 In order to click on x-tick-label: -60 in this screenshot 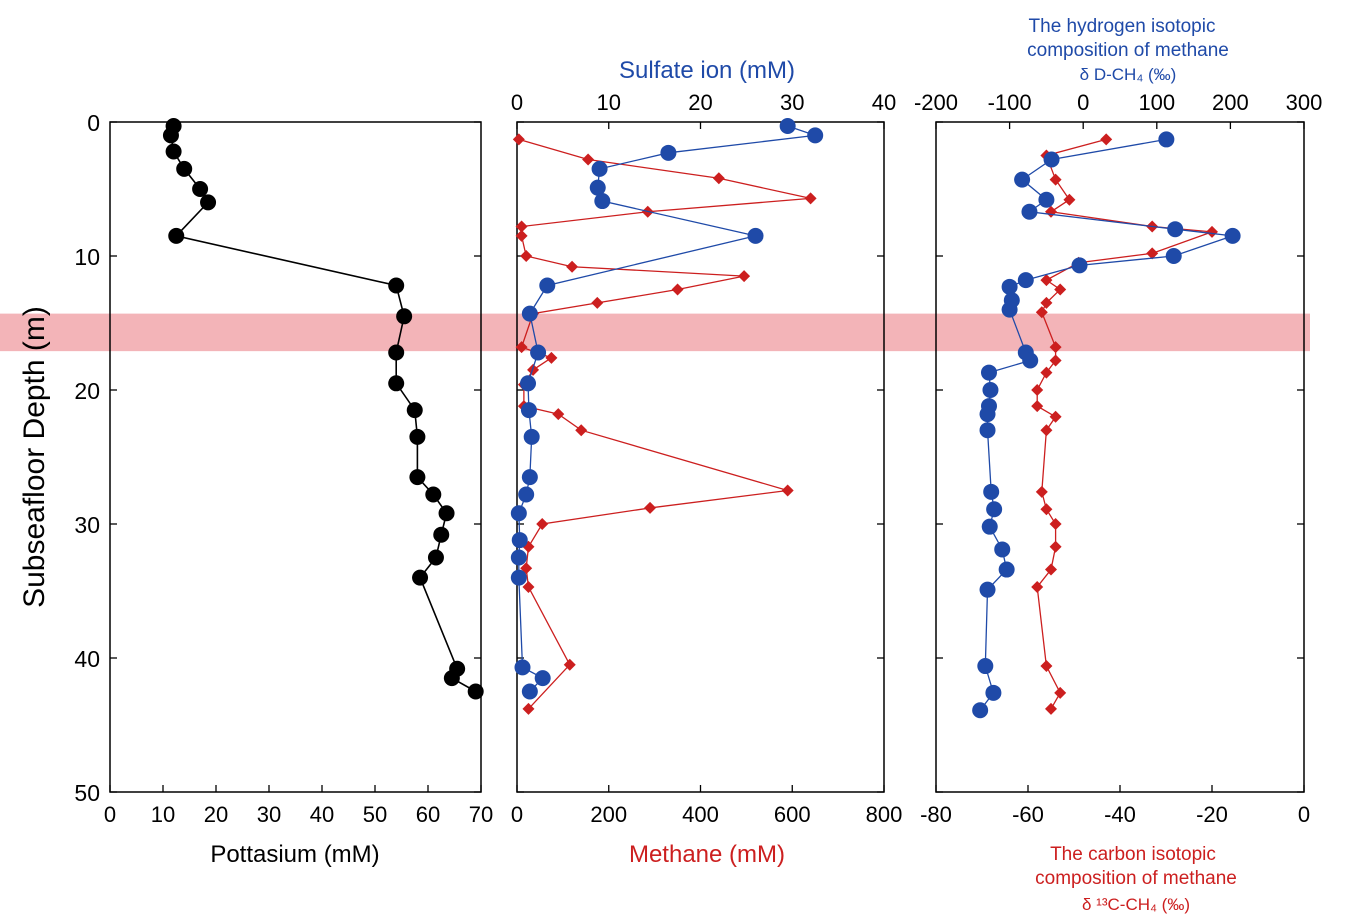, I will do `click(1028, 814)`.